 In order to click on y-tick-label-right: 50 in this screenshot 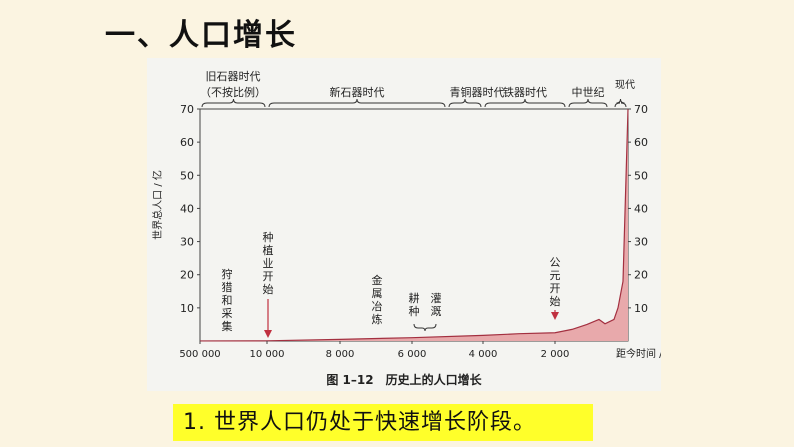, I will do `click(641, 175)`.